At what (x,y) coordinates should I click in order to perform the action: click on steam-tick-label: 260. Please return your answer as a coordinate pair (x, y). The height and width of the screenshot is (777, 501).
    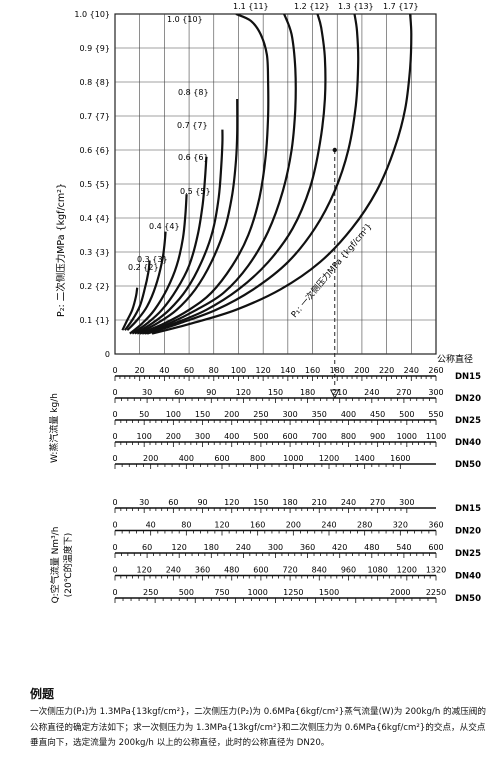
    Looking at the image, I should click on (435, 370).